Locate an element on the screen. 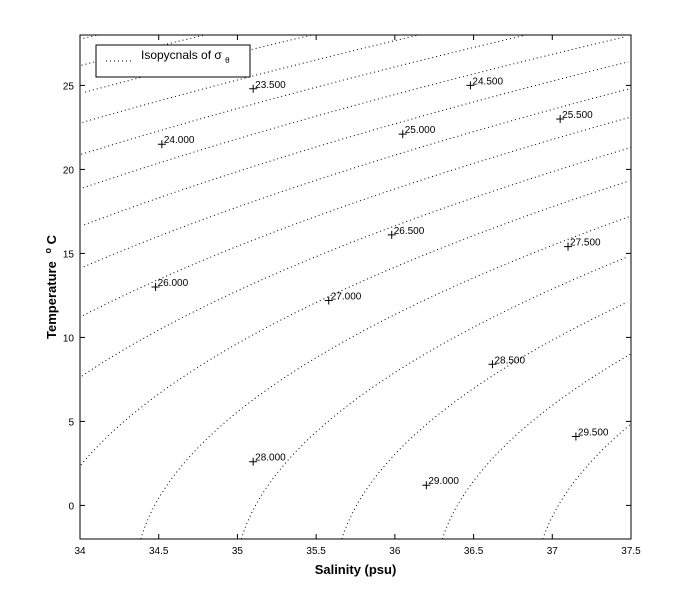  y-tick-label: 25 is located at coordinates (69, 86).